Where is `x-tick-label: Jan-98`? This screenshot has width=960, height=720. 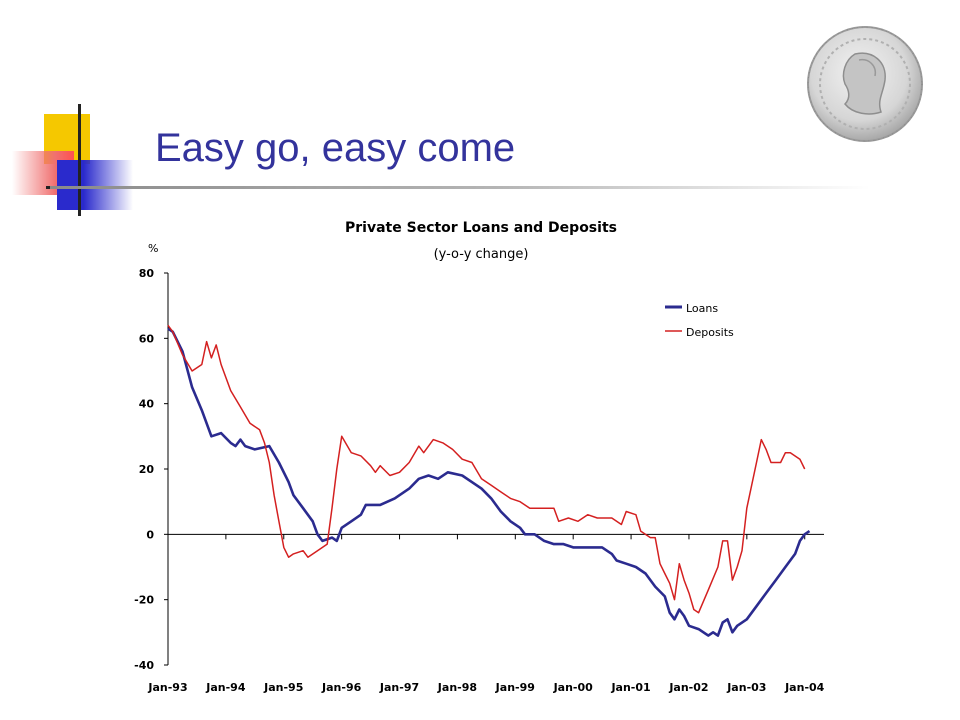
x-tick-label: Jan-98 is located at coordinates (457, 687).